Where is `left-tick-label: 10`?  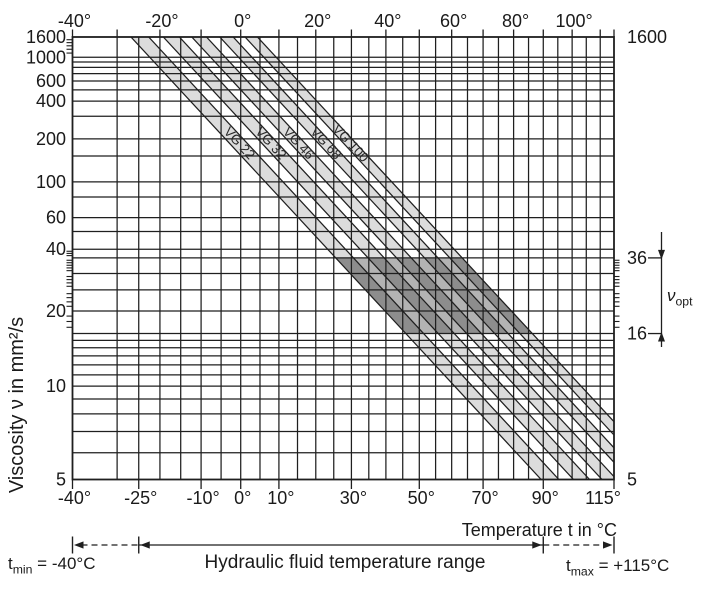
left-tick-label: 10 is located at coordinates (56, 386).